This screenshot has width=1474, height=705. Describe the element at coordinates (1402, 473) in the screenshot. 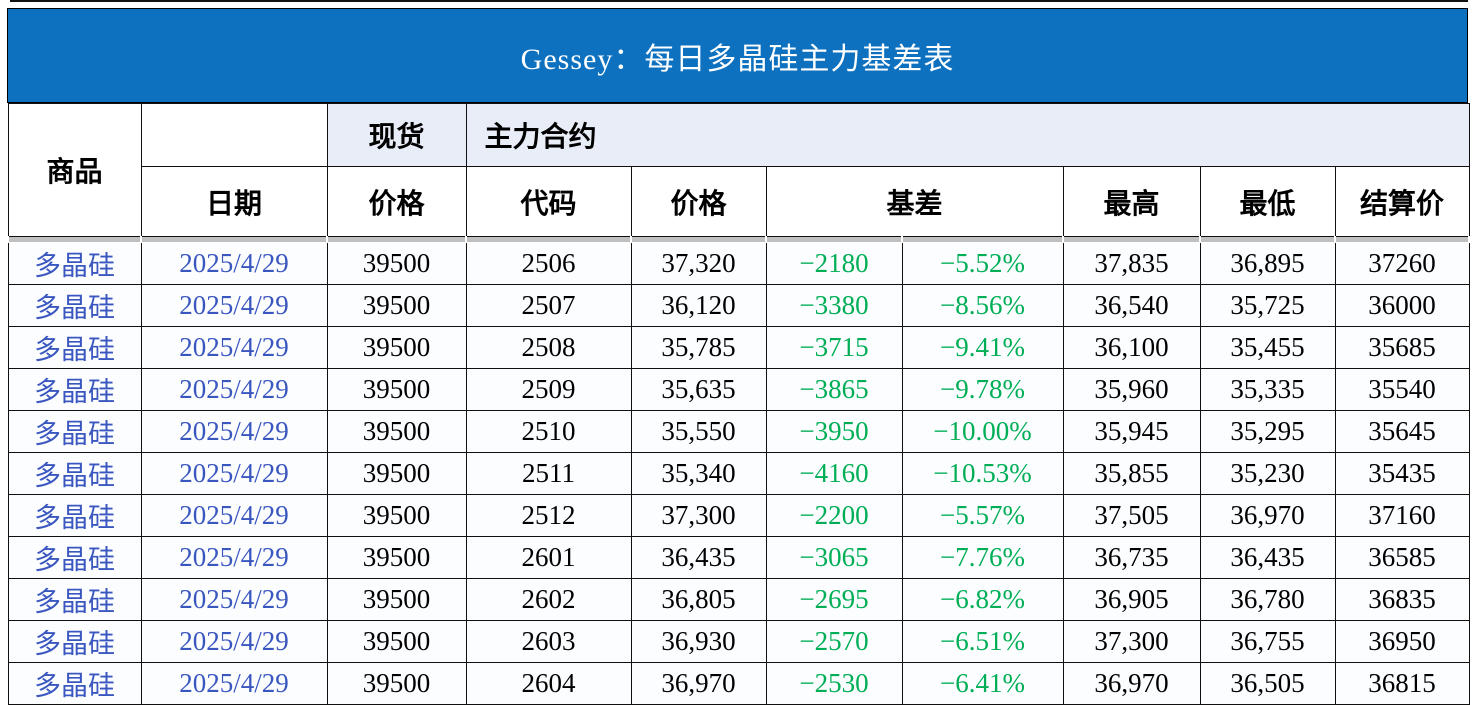

I see `cell-settlement: 35435` at that location.